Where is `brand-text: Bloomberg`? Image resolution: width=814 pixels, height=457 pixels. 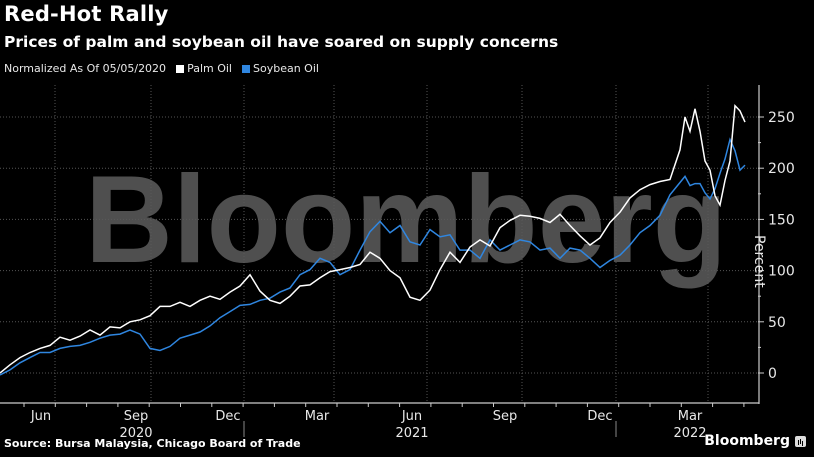
brand-text: Bloomberg is located at coordinates (747, 441).